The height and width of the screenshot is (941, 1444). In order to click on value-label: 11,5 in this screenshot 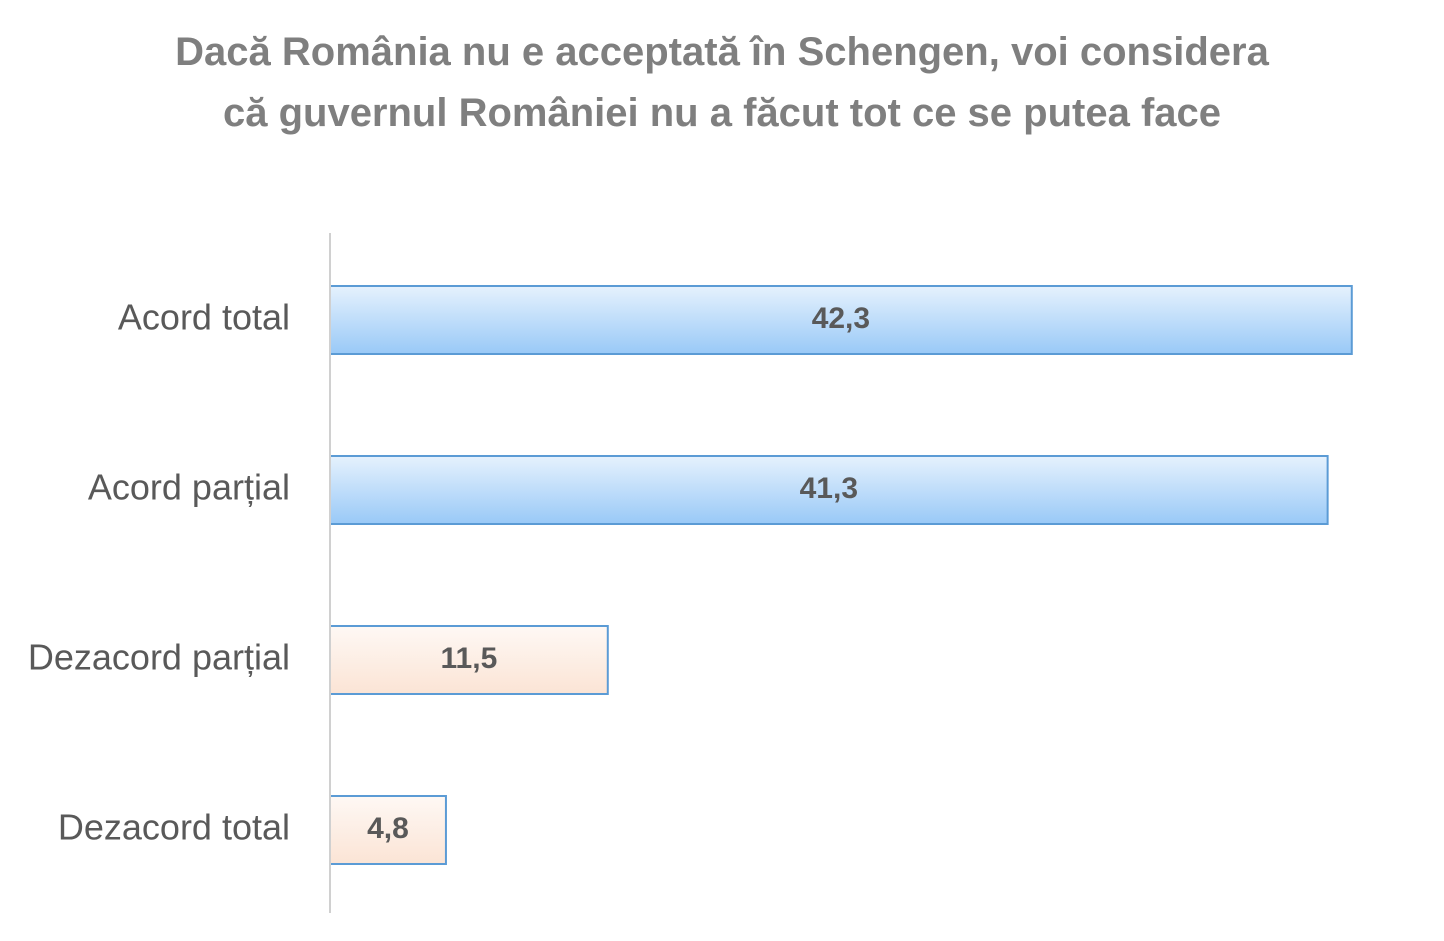, I will do `click(469, 658)`.